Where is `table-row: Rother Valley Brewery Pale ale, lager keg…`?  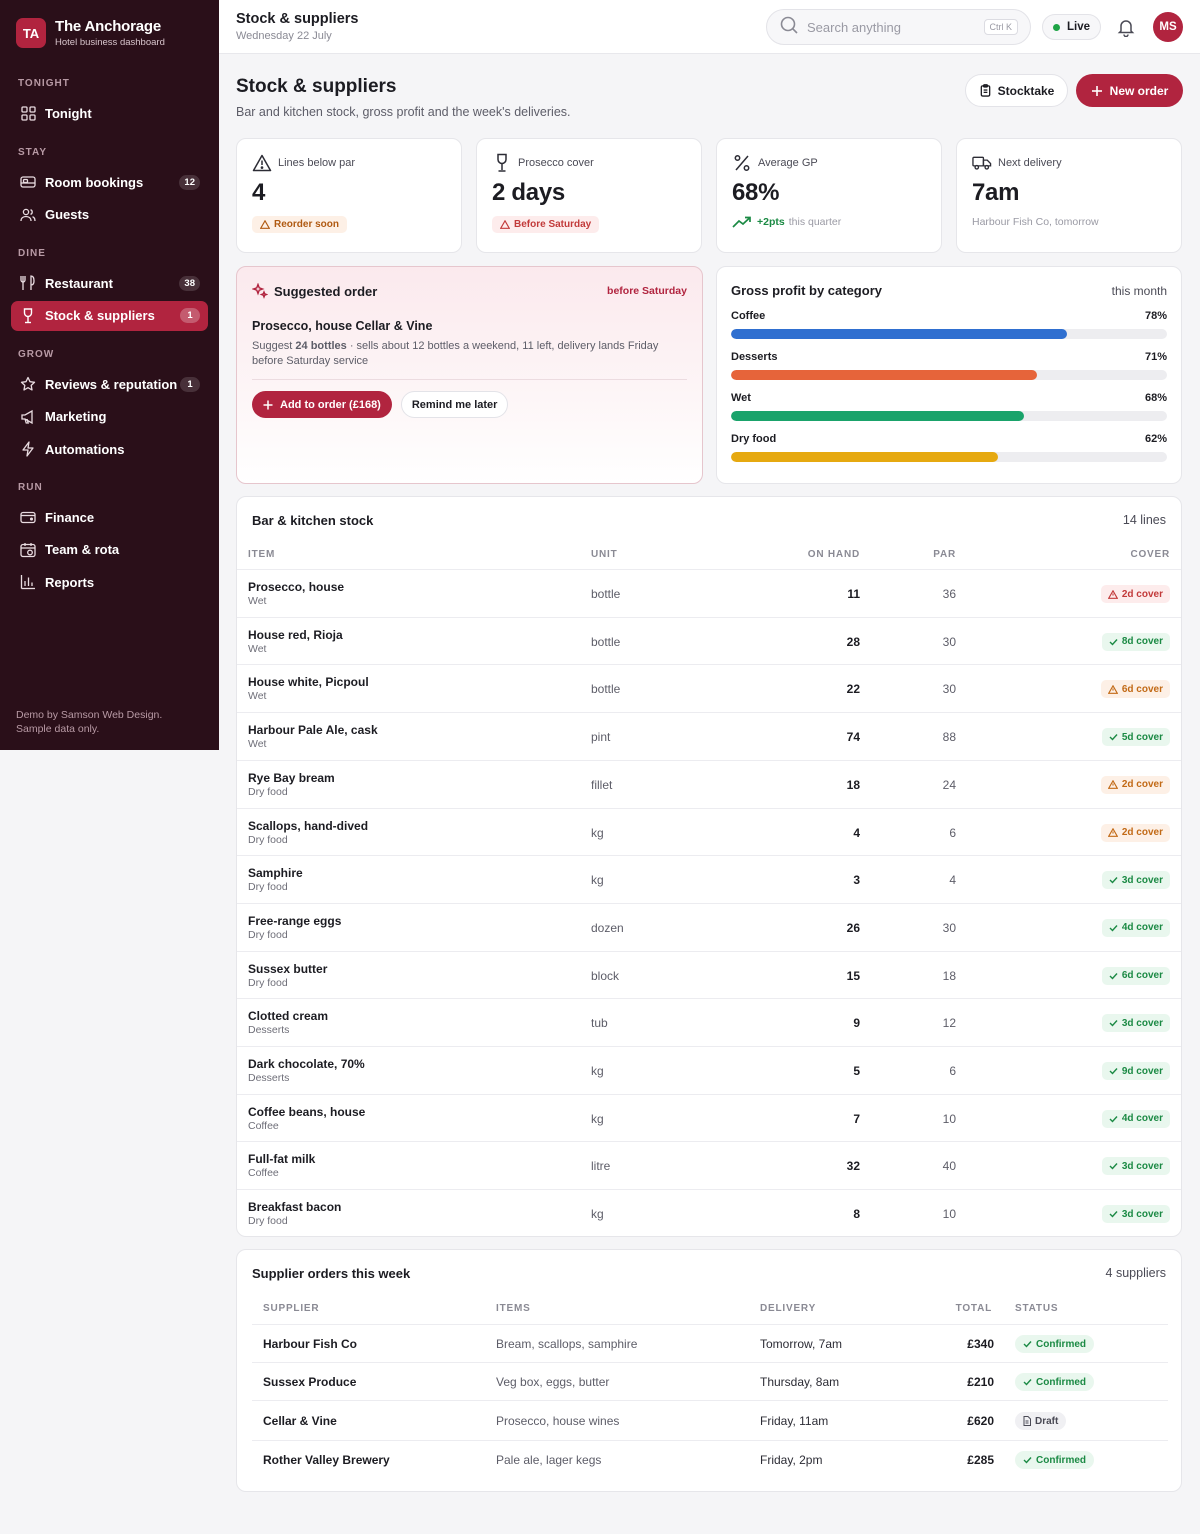
table-row: Rother Valley Brewery Pale ale, lager keg… is located at coordinates (710, 1459).